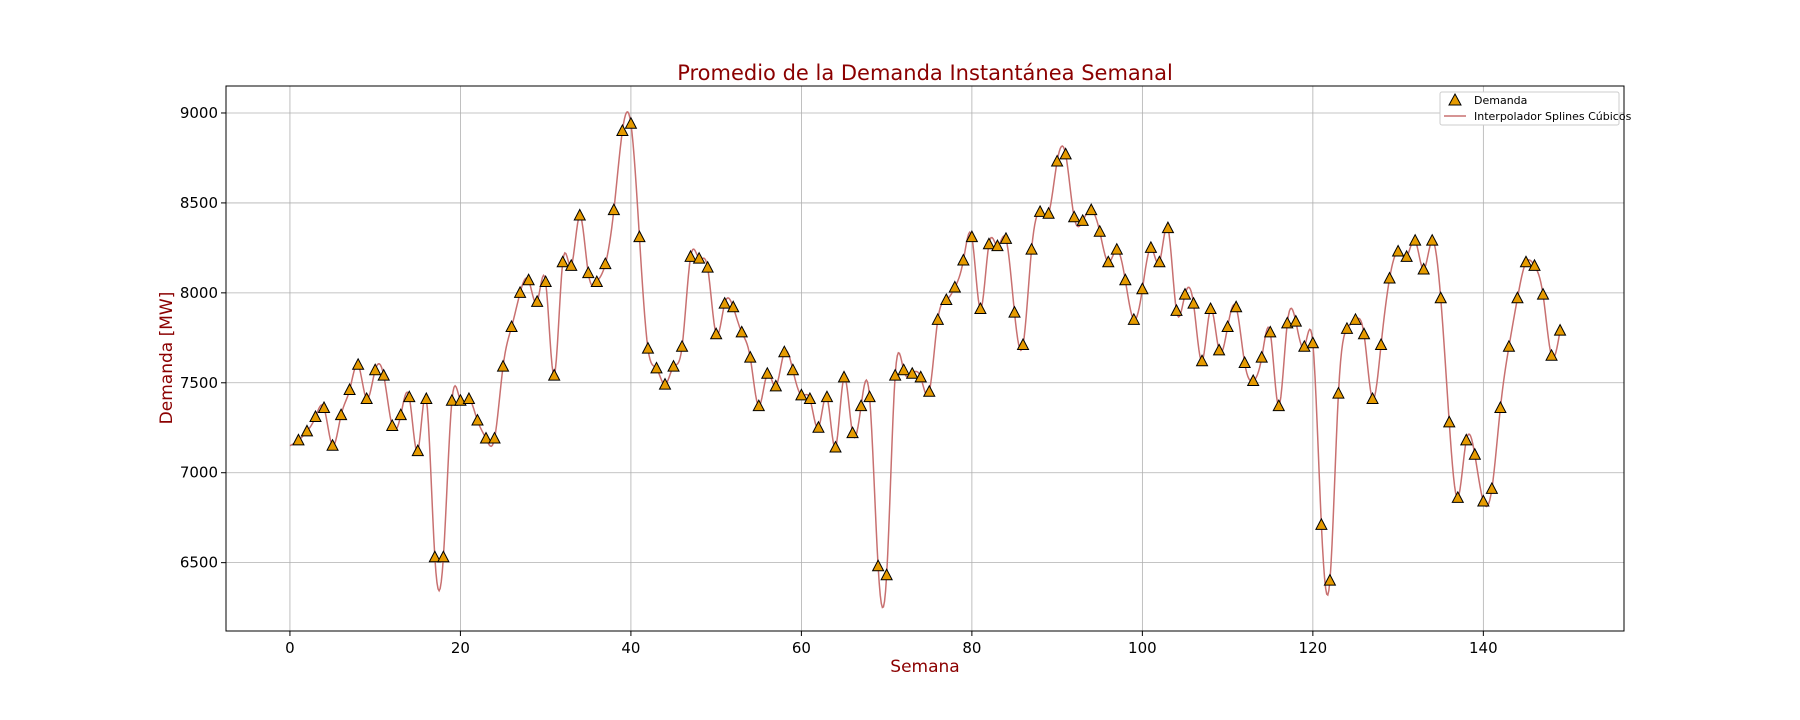 The width and height of the screenshot is (1800, 720). What do you see at coordinates (971, 648) in the screenshot?
I see `x-tick-label: 80` at bounding box center [971, 648].